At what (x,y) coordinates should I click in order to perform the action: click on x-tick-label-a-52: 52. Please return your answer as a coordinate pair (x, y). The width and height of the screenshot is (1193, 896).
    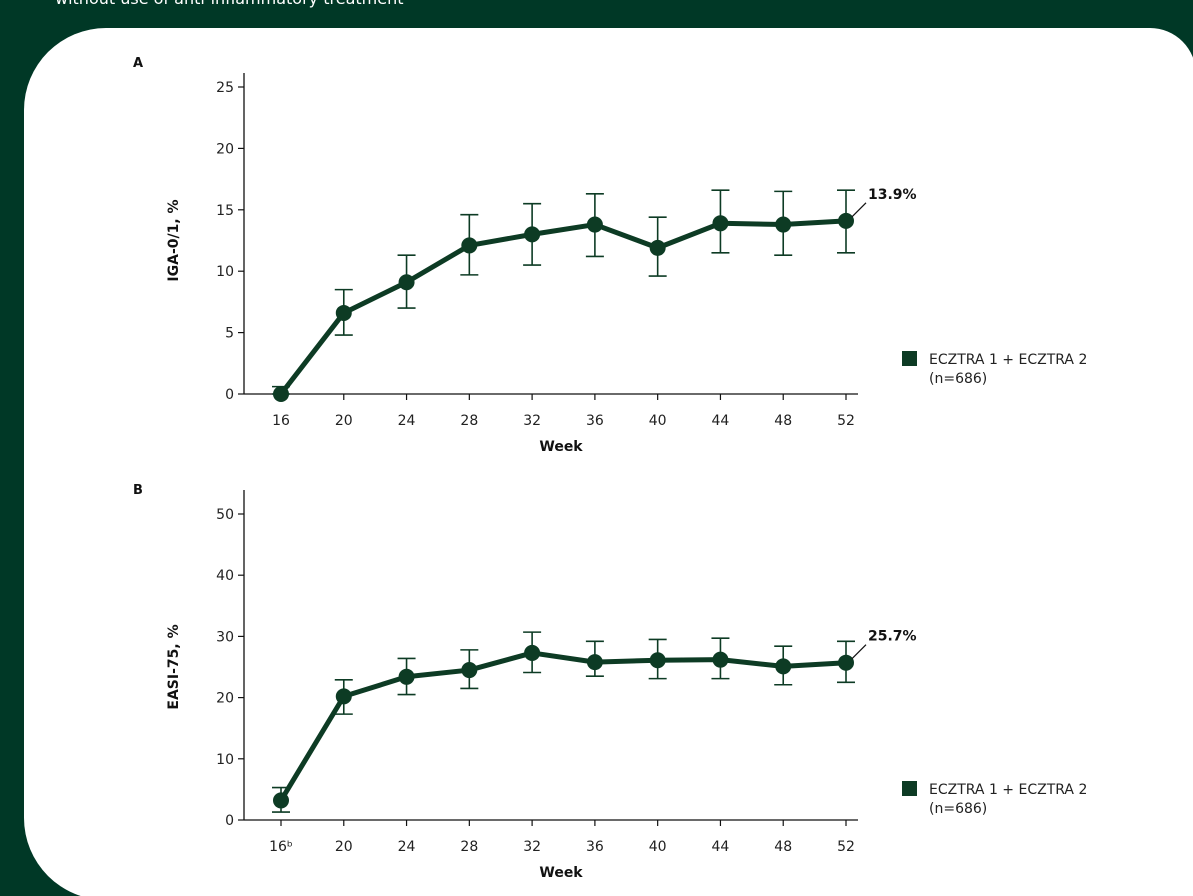
    Looking at the image, I should click on (846, 421).